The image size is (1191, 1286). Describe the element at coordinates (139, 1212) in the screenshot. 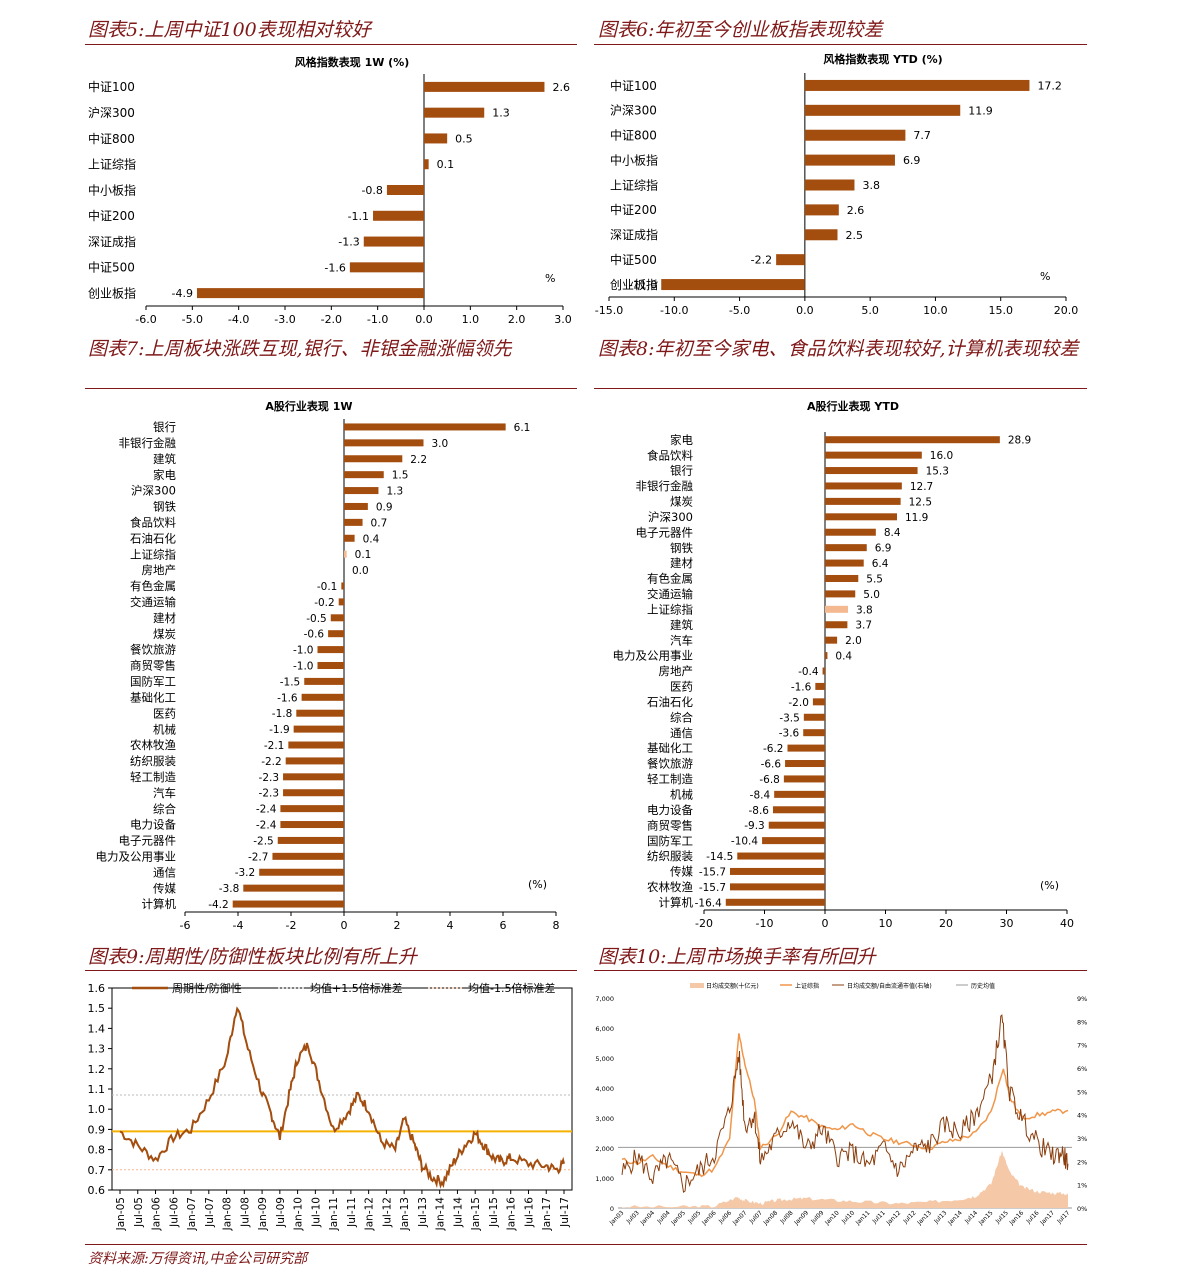

I see `x-tick-label: Jul-05` at that location.